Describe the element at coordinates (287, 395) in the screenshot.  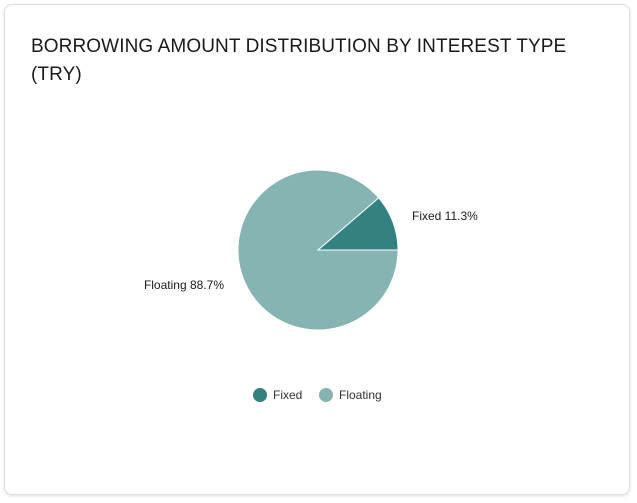
I see `legend-label-fixed: Fixed` at that location.